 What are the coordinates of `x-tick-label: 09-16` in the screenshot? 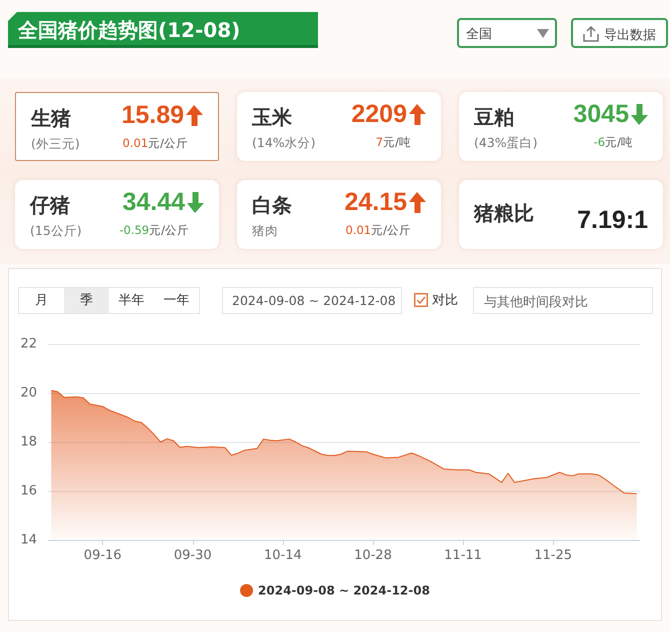 It's located at (103, 555).